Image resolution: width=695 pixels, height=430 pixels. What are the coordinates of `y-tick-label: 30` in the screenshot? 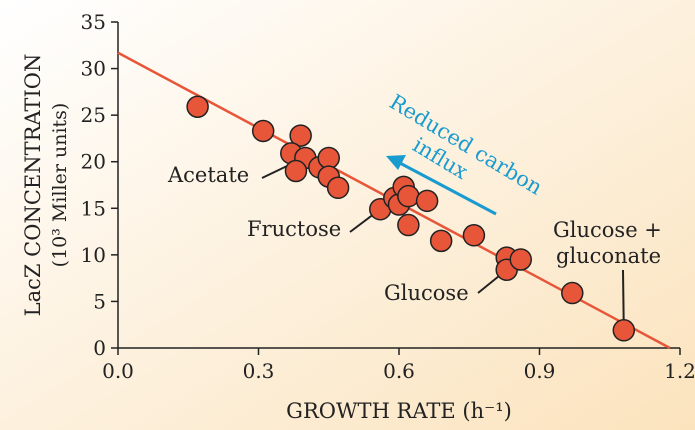 It's located at (93, 69).